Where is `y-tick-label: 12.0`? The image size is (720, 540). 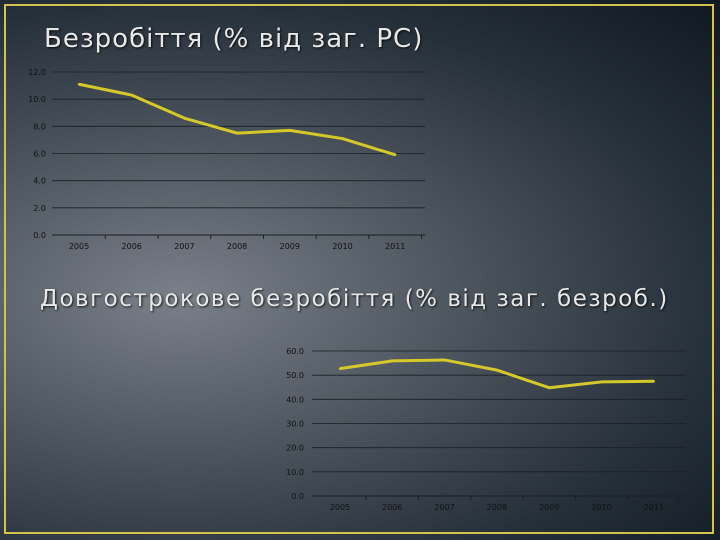 y-tick-label: 12.0 is located at coordinates (37, 72).